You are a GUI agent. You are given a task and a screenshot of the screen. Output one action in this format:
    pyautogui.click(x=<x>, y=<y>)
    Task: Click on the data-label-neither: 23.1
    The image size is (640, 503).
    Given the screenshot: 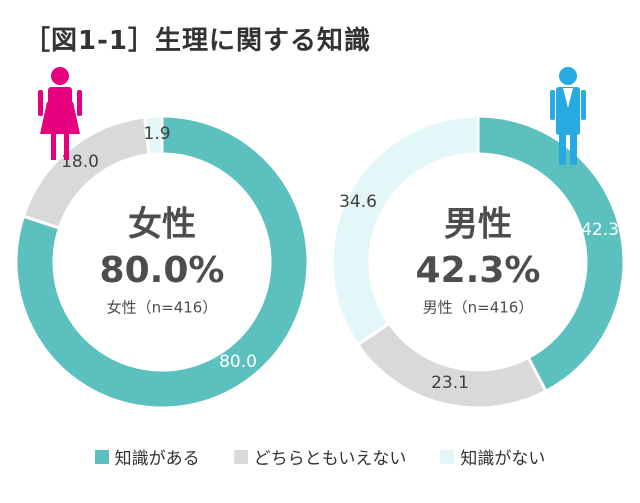 What is the action you would take?
    pyautogui.click(x=450, y=383)
    